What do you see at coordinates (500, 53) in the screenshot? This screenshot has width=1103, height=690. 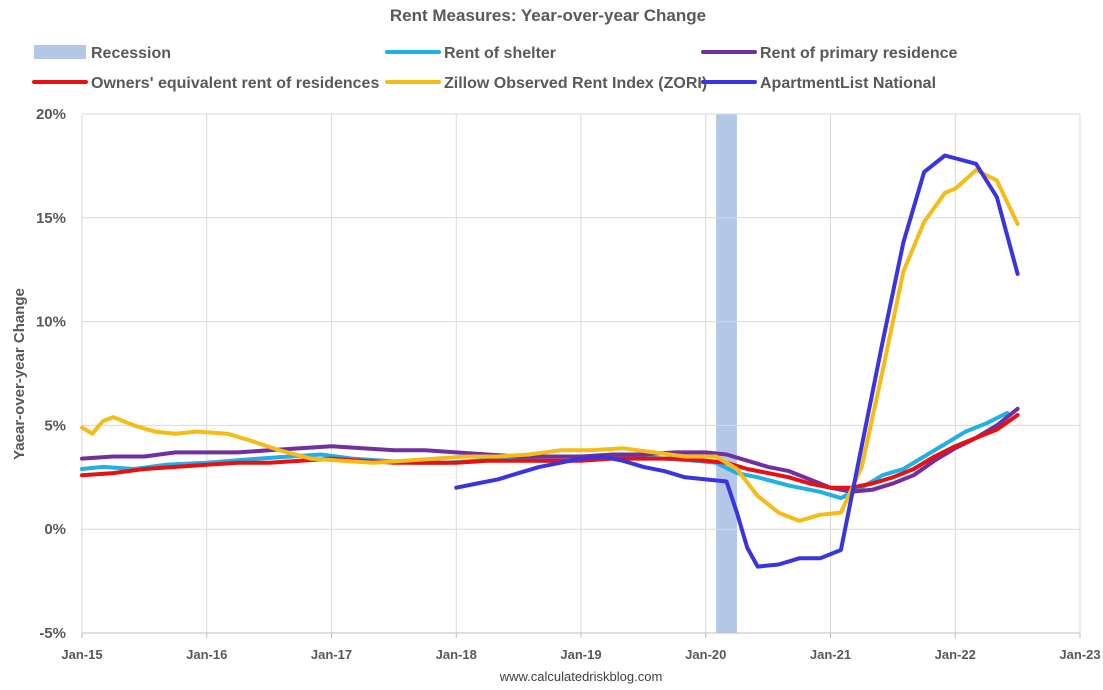 I see `legend-label: Rent of shelter` at bounding box center [500, 53].